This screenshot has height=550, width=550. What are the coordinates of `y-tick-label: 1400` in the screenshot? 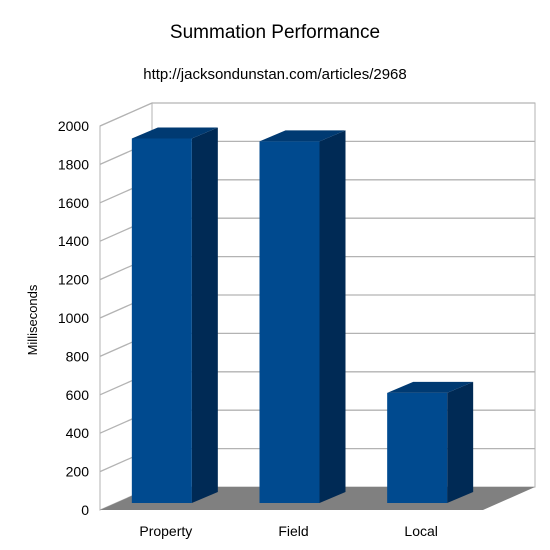 It's located at (73, 241).